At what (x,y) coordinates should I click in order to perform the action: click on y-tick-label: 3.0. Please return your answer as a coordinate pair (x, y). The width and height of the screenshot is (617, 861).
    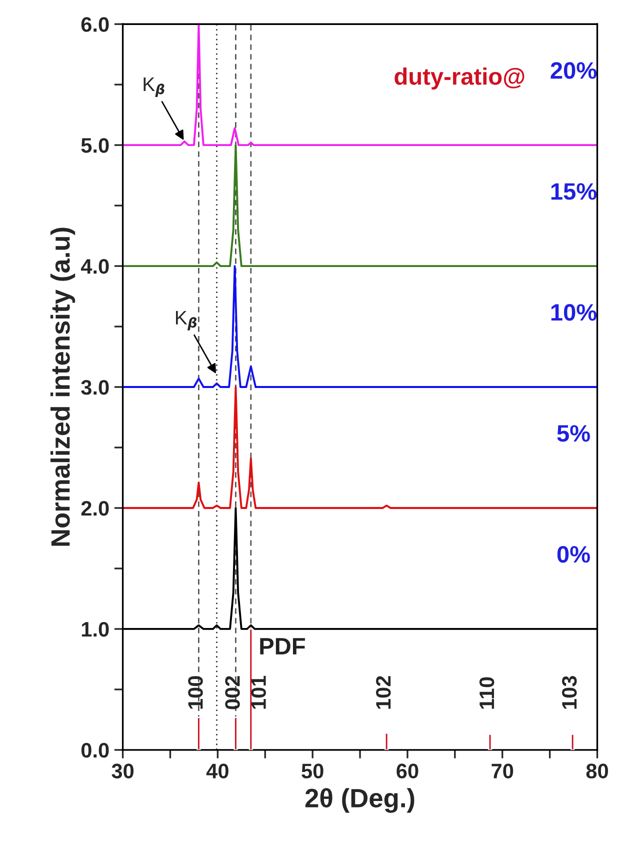
    Looking at the image, I should click on (95, 387).